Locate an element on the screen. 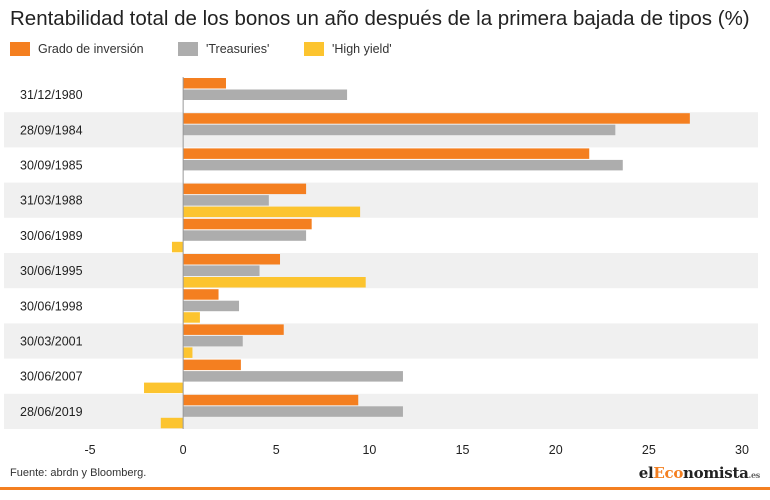 The width and height of the screenshot is (770, 500). category-label: 28/09/1984 is located at coordinates (51, 130).